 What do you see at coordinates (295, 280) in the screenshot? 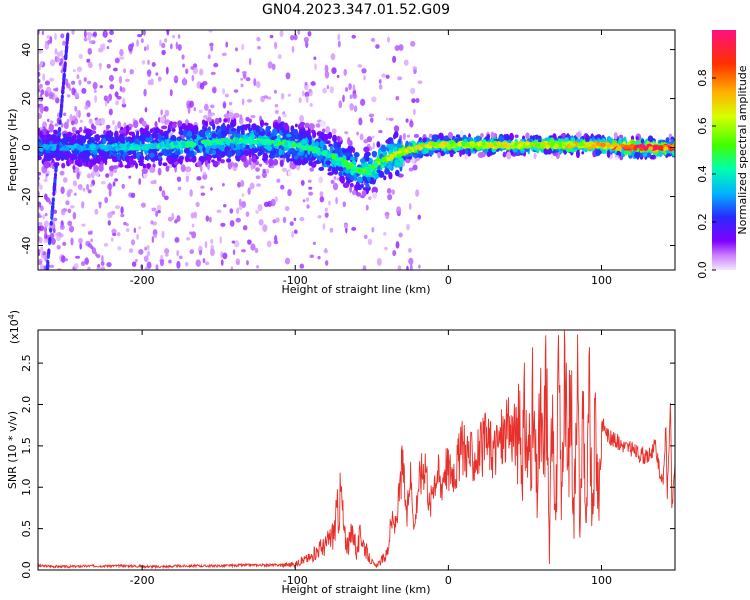
I see `spectrogram-xtick-label: -100` at bounding box center [295, 280].